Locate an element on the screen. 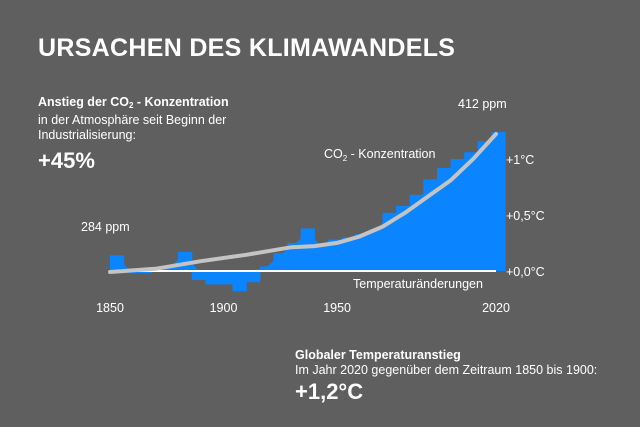 Image resolution: width=640 pixels, height=427 pixels. y-tick-label: +1°C is located at coordinates (520, 160).